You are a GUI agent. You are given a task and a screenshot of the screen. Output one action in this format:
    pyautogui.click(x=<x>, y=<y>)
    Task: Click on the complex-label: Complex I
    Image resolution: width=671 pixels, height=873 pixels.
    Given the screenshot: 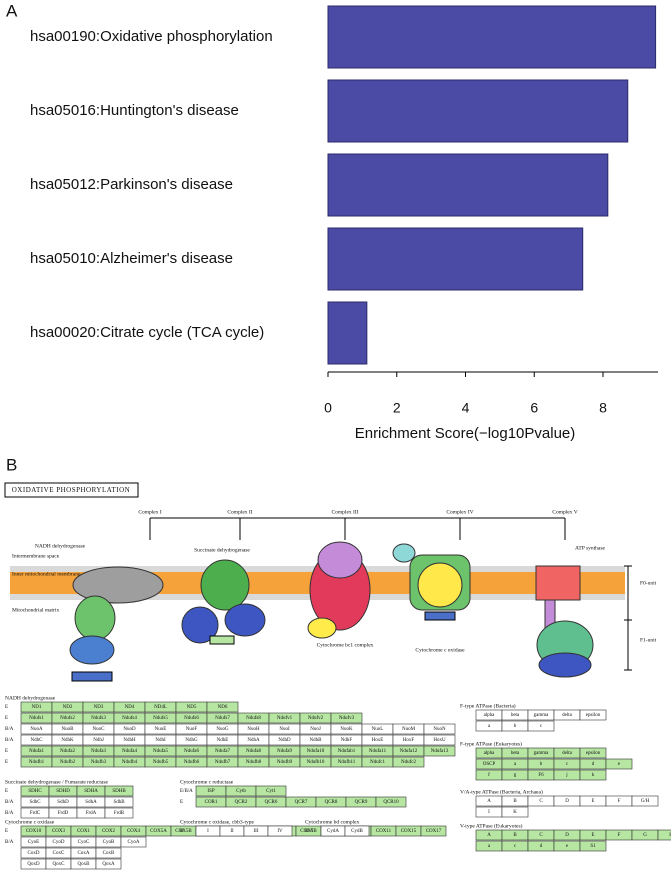 What is the action you would take?
    pyautogui.click(x=150, y=512)
    